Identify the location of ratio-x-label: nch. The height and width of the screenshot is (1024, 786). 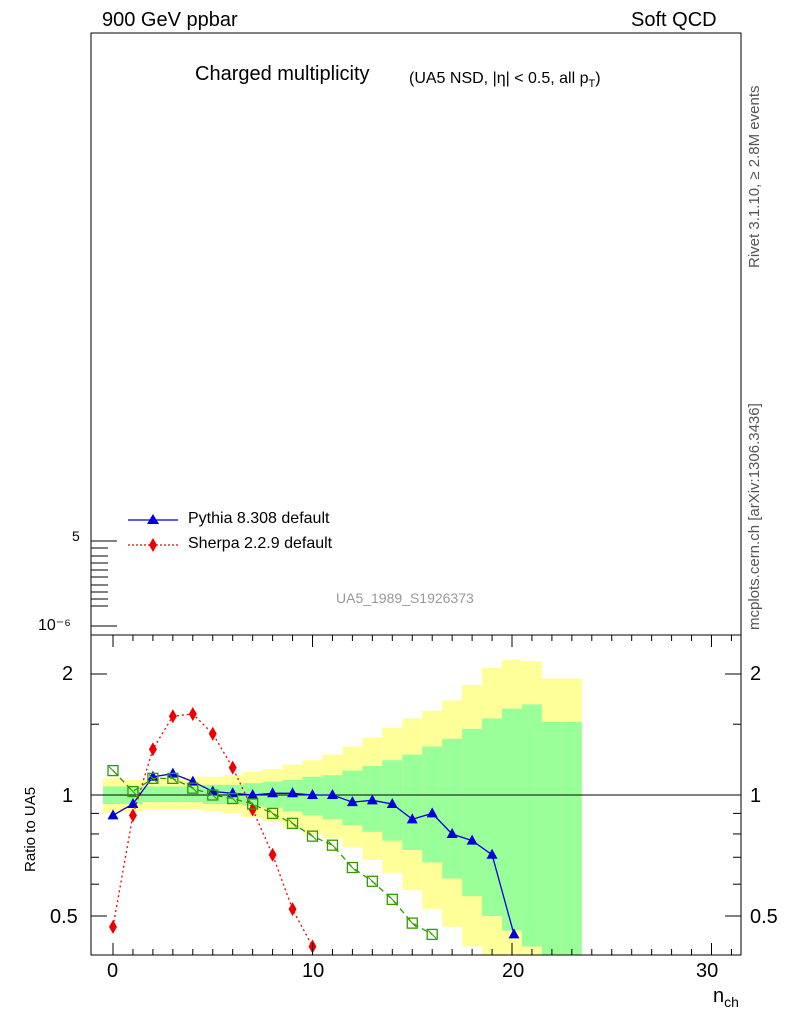
(726, 997).